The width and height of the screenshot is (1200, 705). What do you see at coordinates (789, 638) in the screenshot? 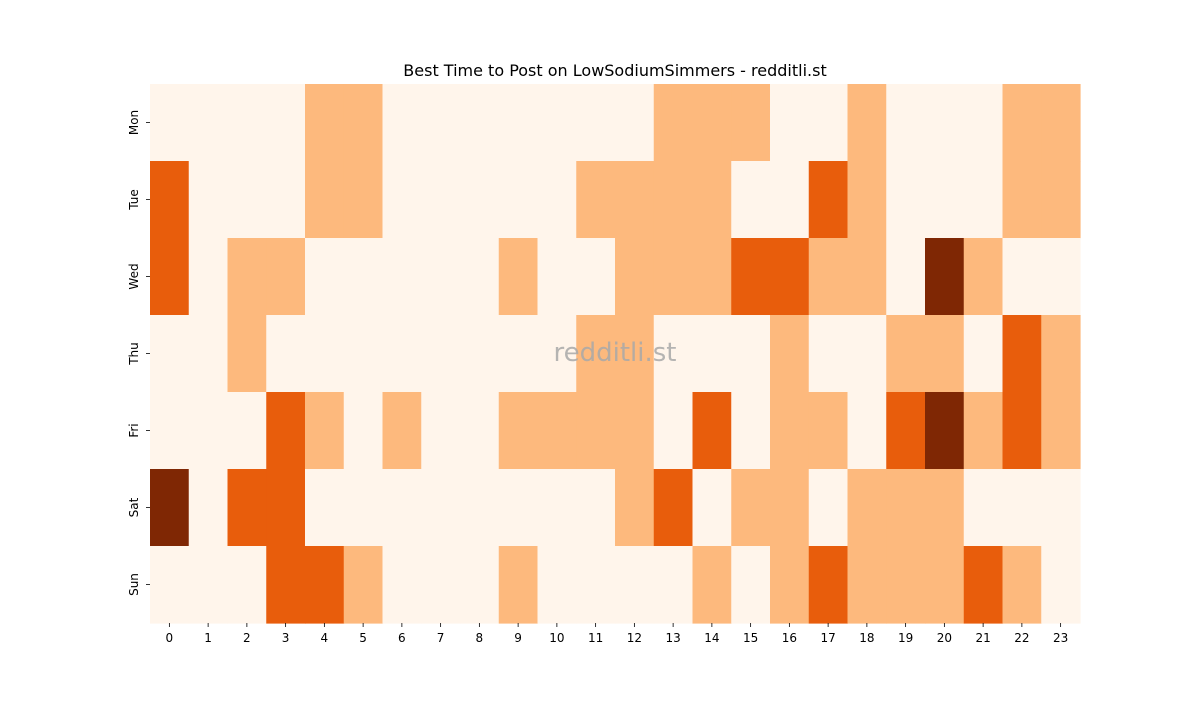
I see `x-tick-label: 16` at bounding box center [789, 638].